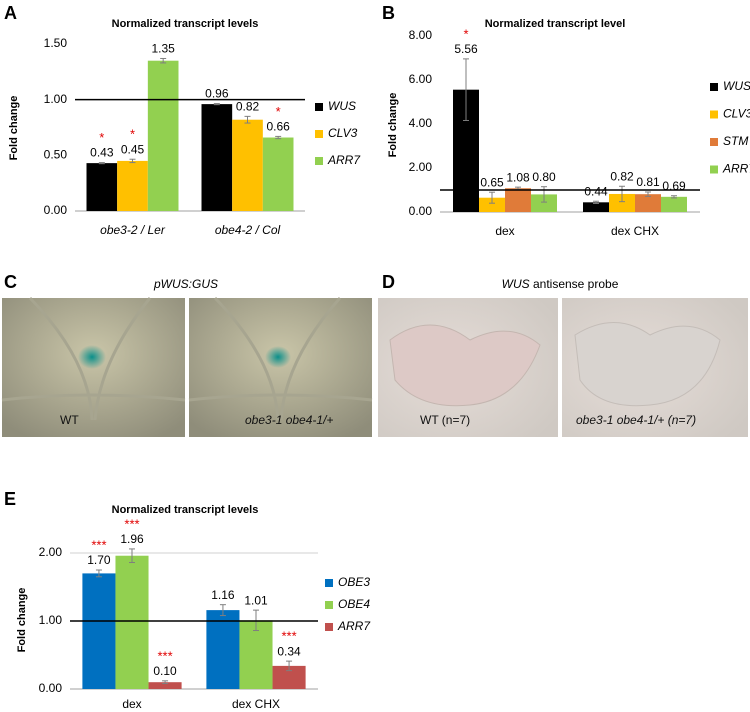 This screenshot has height=712, width=750. What do you see at coordinates (289, 420) in the screenshot?
I see `caption: obe3-1 obe4-1/+` at bounding box center [289, 420].